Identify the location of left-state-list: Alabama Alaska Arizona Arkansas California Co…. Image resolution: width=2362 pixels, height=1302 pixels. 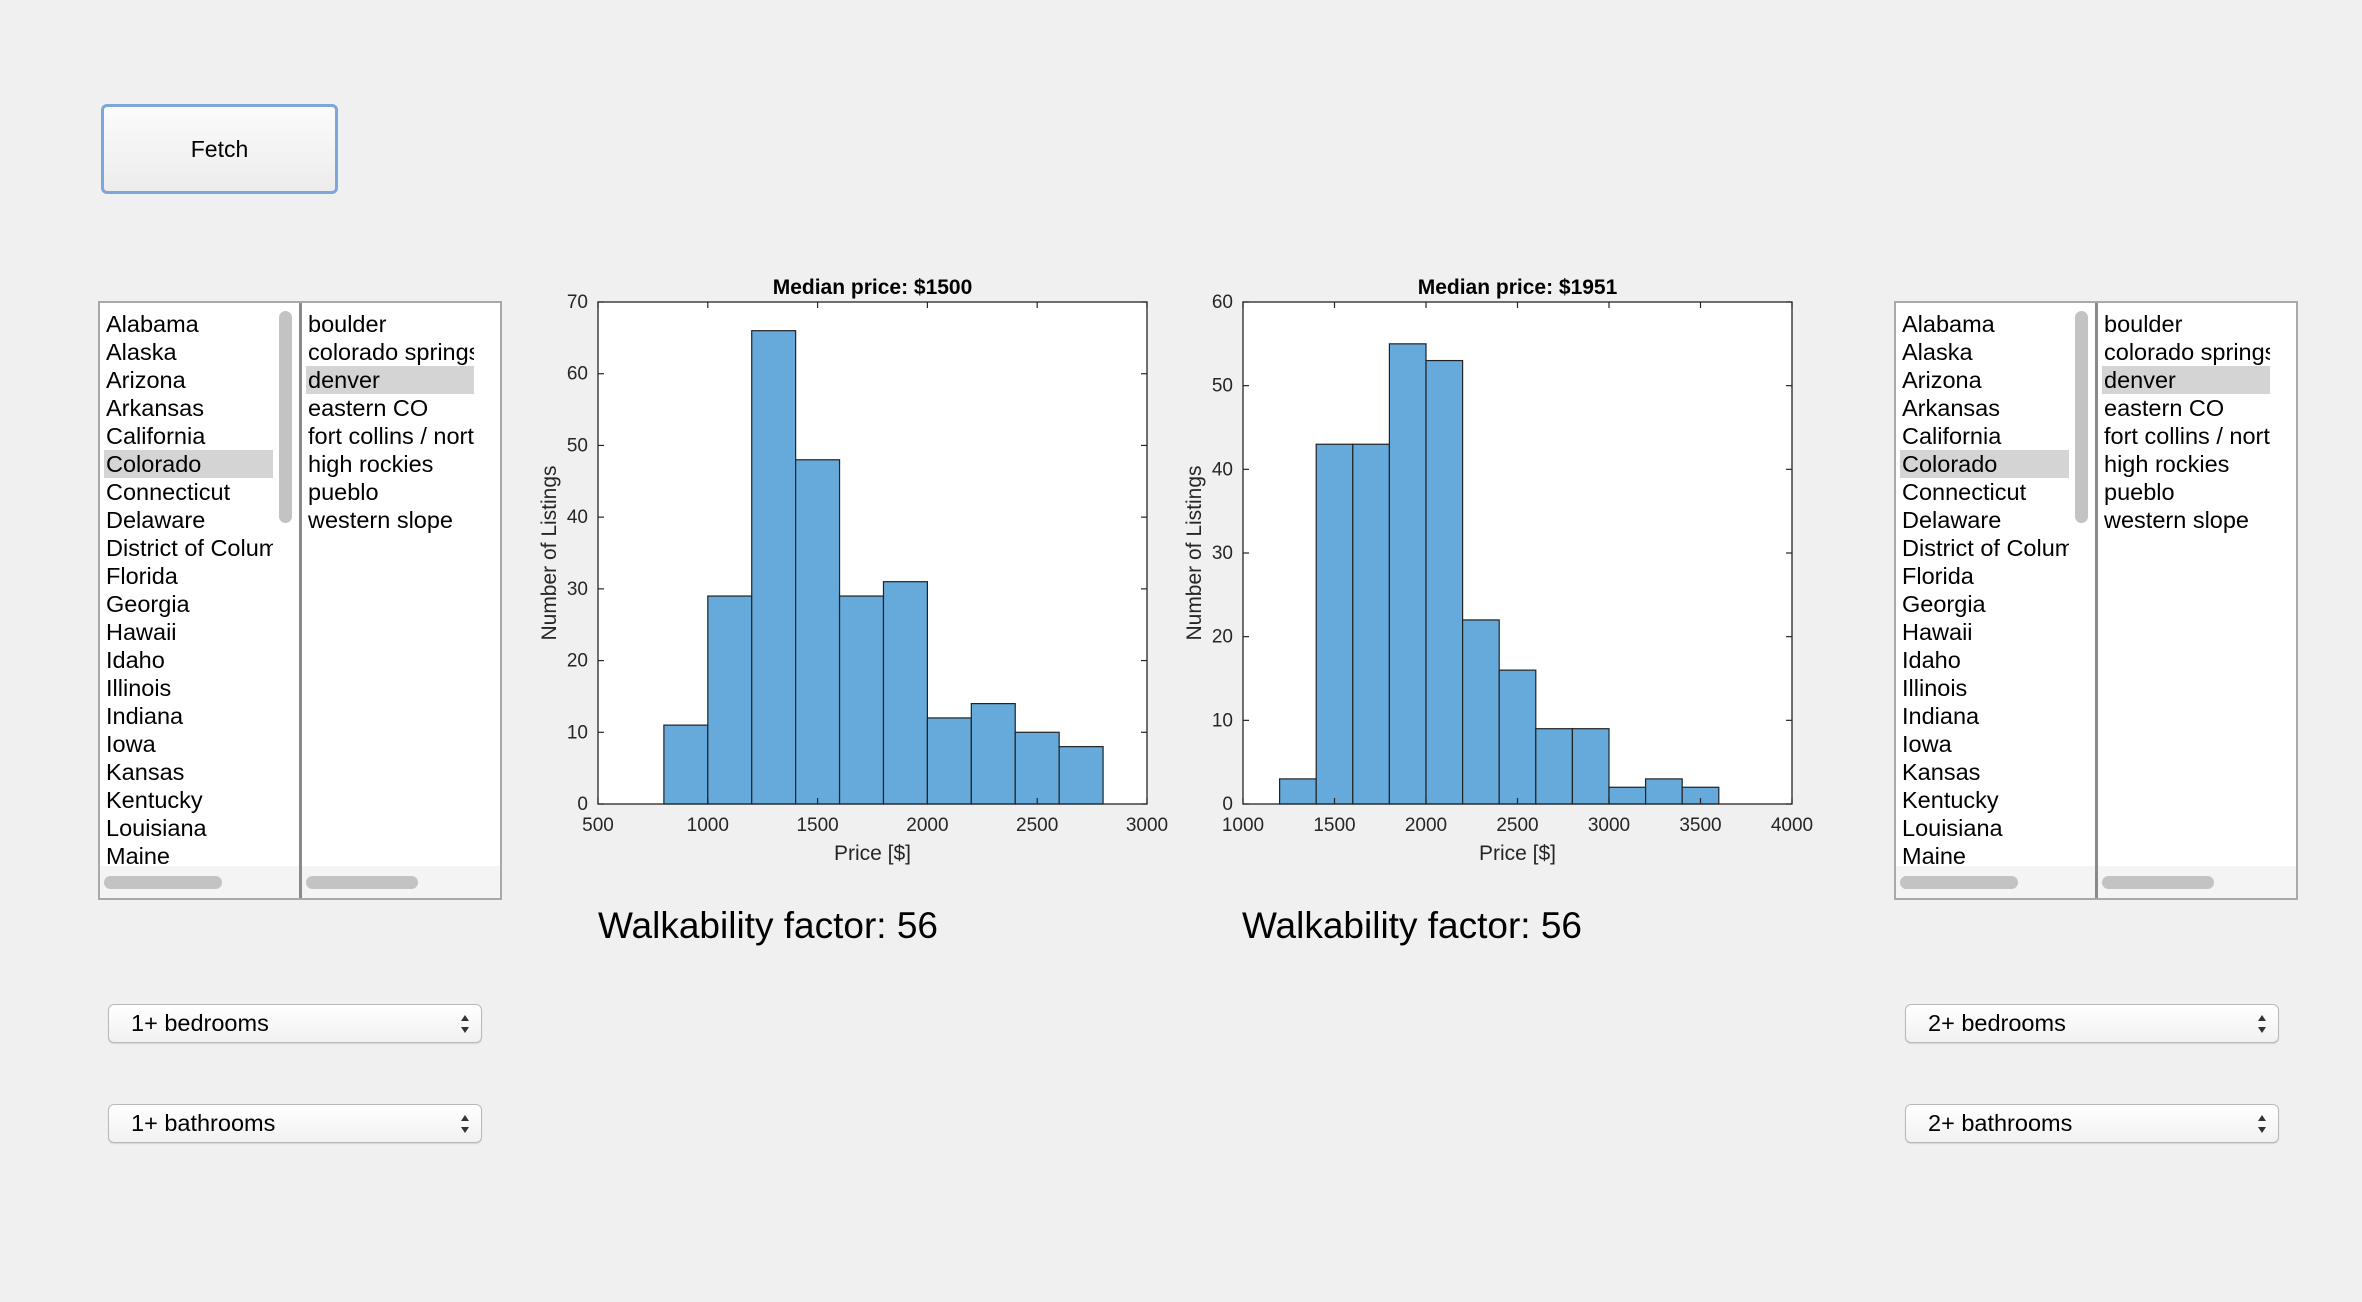
(199, 600).